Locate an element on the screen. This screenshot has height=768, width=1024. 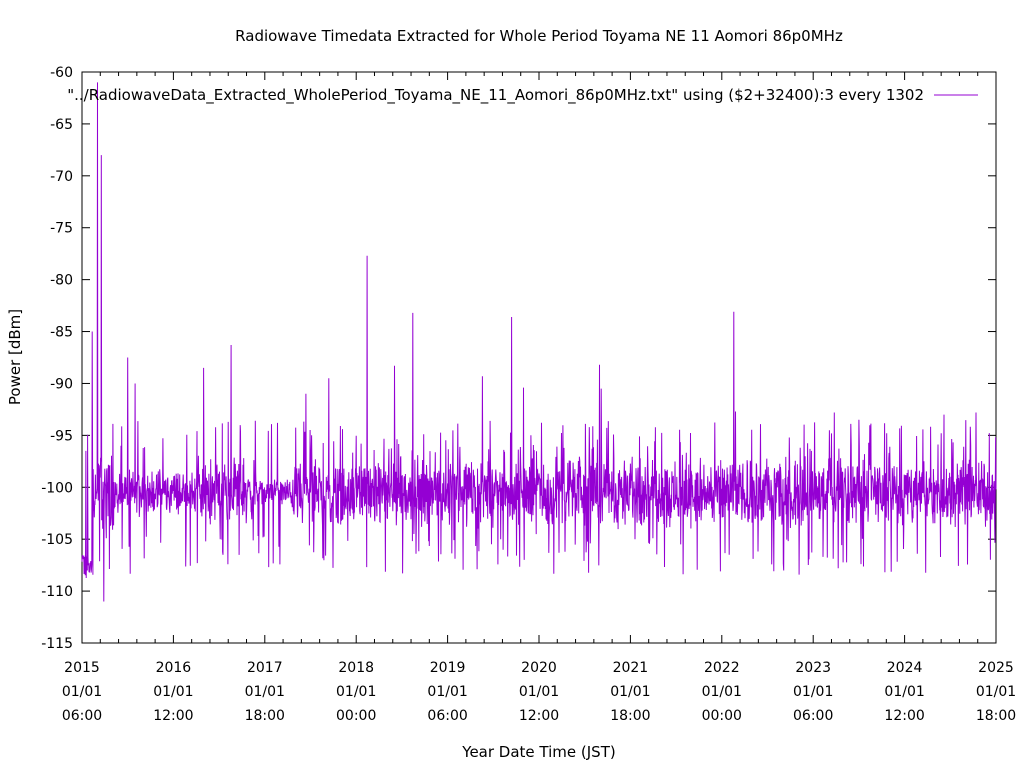
y-tick-label: -85 is located at coordinates (61, 333).